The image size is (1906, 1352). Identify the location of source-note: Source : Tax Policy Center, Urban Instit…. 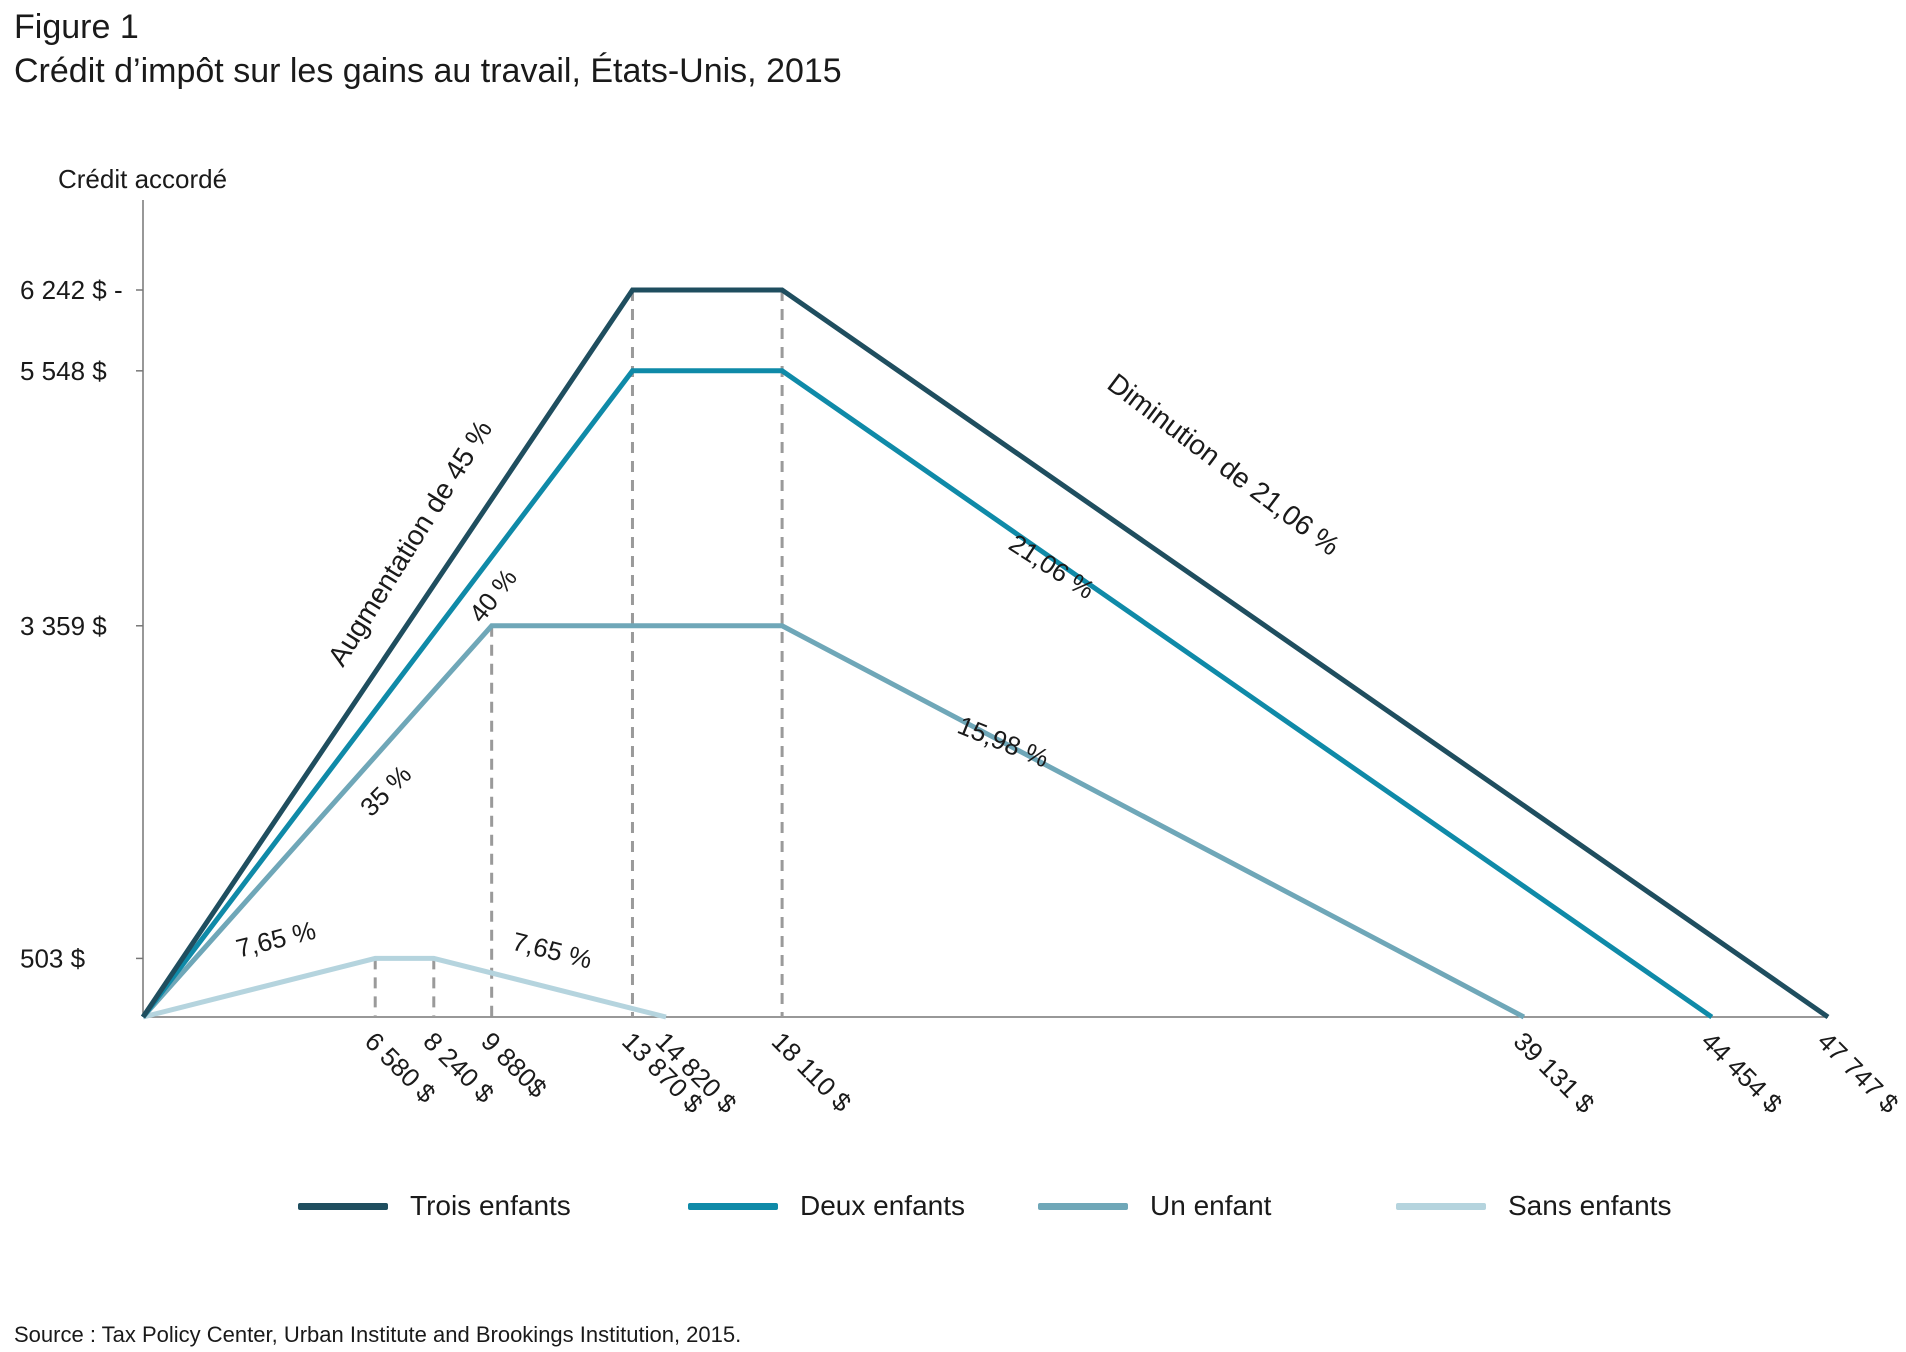
(378, 1334).